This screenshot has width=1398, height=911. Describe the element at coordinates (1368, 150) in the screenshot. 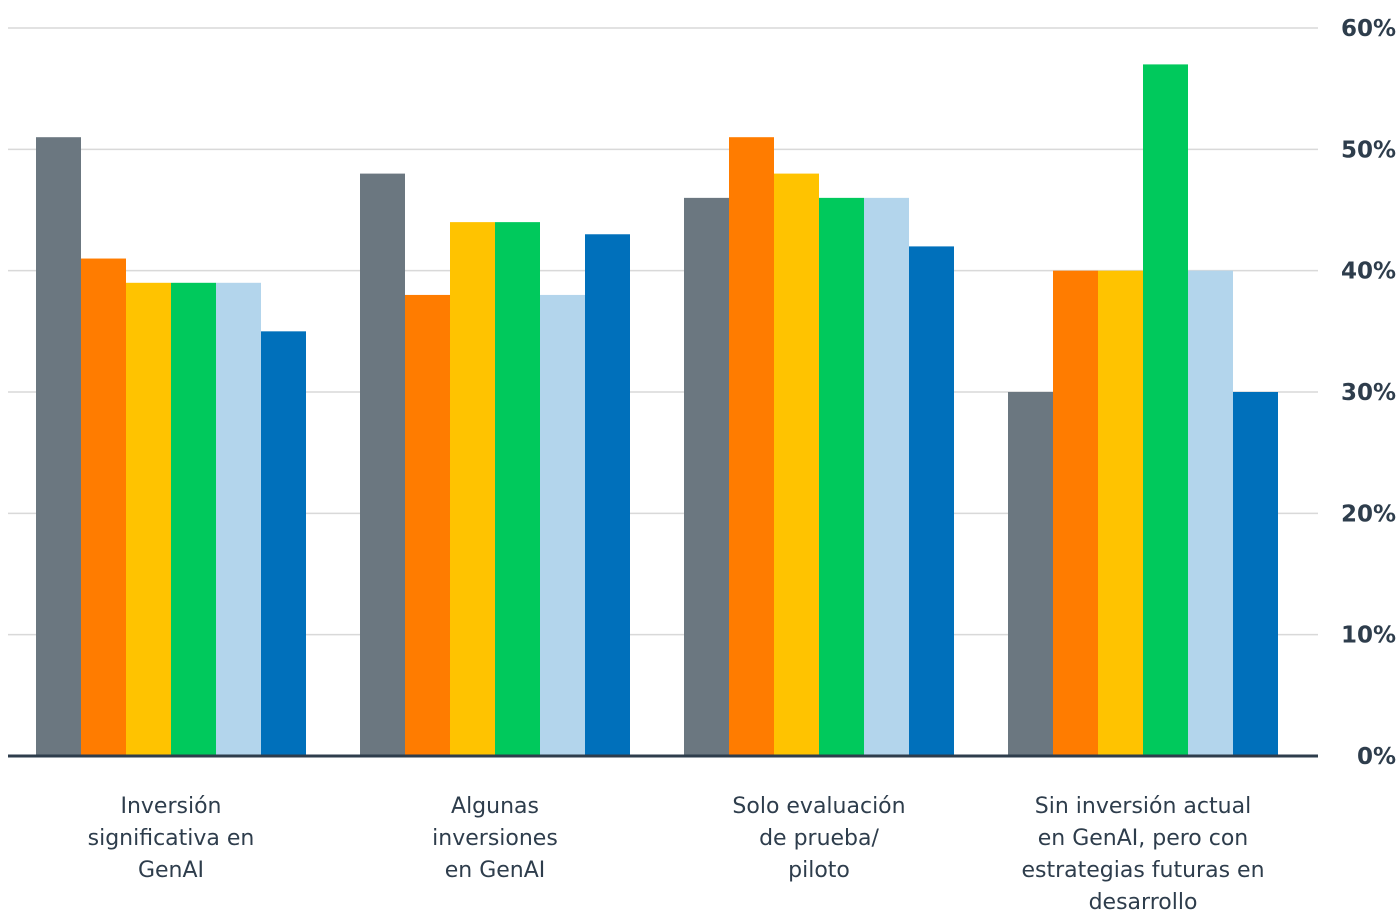

I see `y-tick-label: 50%` at that location.